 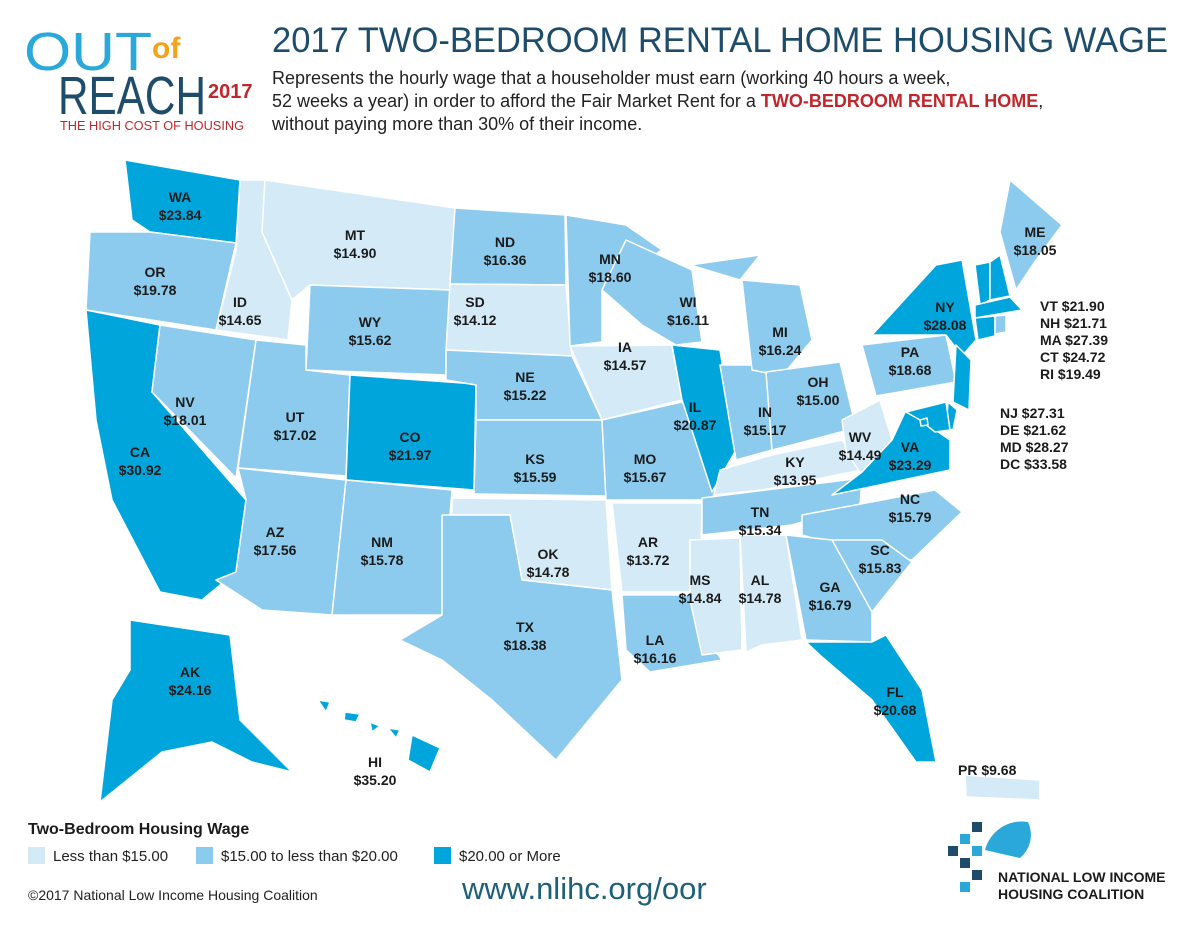 What do you see at coordinates (548, 554) in the screenshot?
I see `state-abbr: OK` at bounding box center [548, 554].